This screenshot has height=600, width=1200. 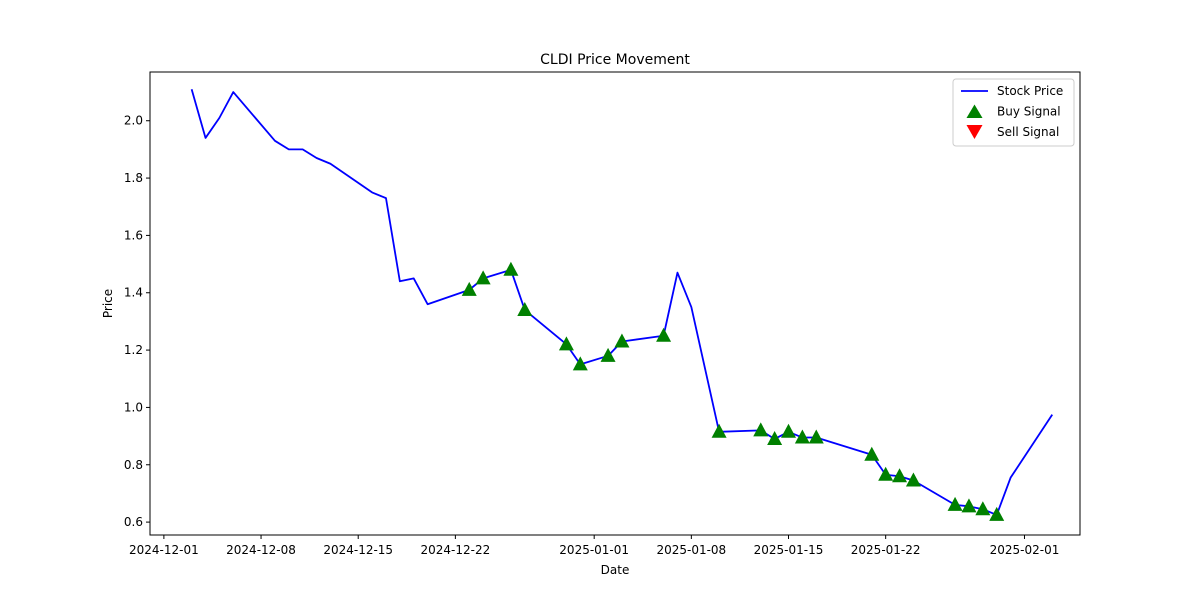 What do you see at coordinates (974, 111) in the screenshot?
I see `legend-buy-signal-swatch` at bounding box center [974, 111].